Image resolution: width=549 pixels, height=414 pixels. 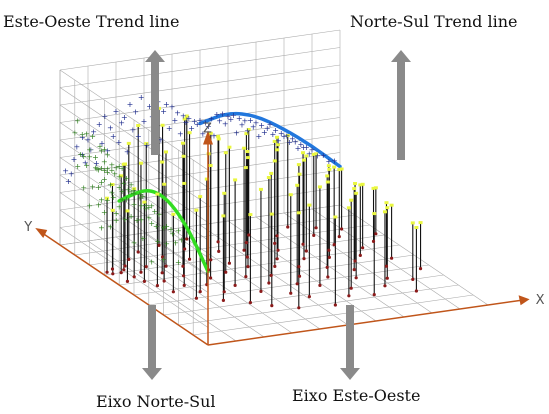 I want to click on arrow-up-ew-head, so click(x=155, y=56).